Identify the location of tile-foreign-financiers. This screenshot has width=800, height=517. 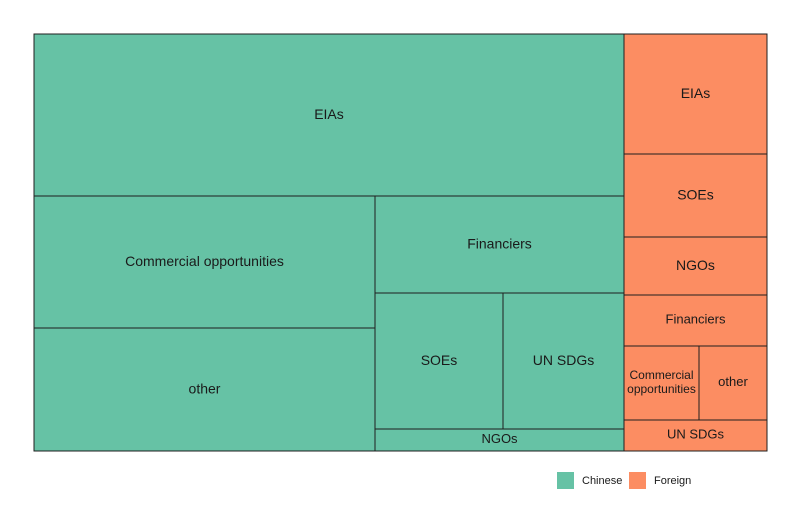
(695, 320).